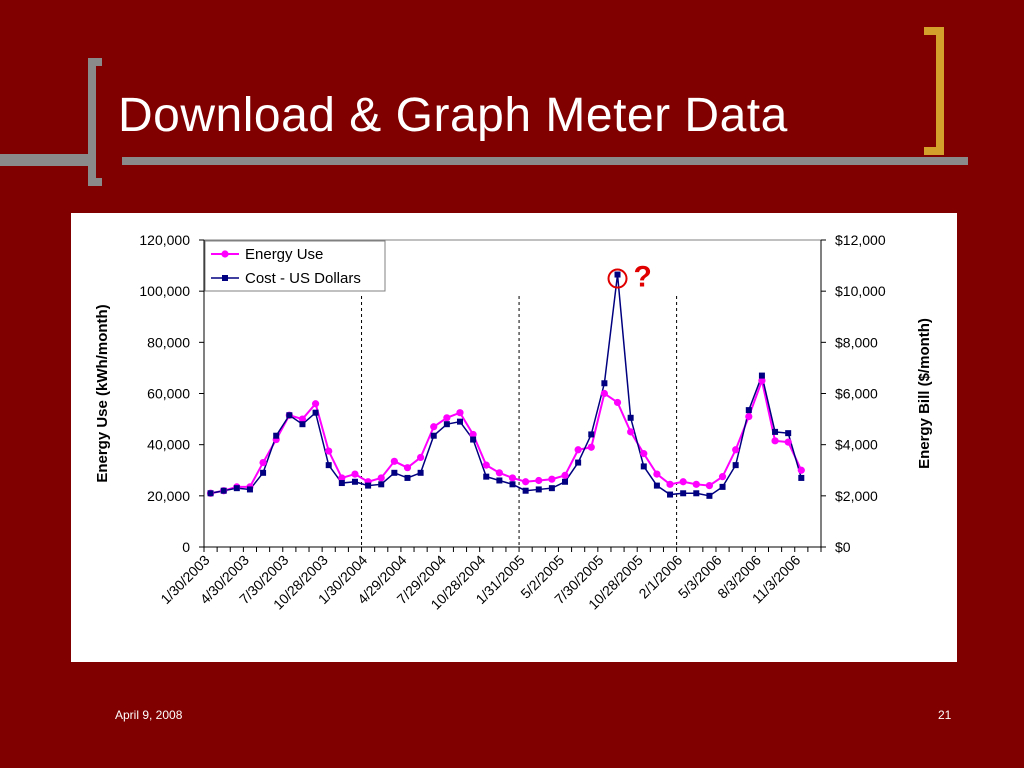 This screenshot has width=1024, height=768. What do you see at coordinates (924, 393) in the screenshot?
I see `right-axis-title: Energy Bill ($/month)` at bounding box center [924, 393].